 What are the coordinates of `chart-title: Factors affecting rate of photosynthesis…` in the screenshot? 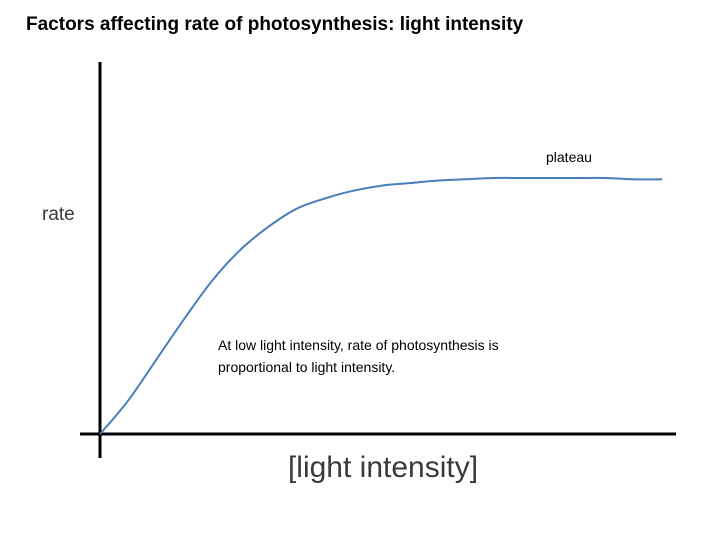 It's located at (275, 24).